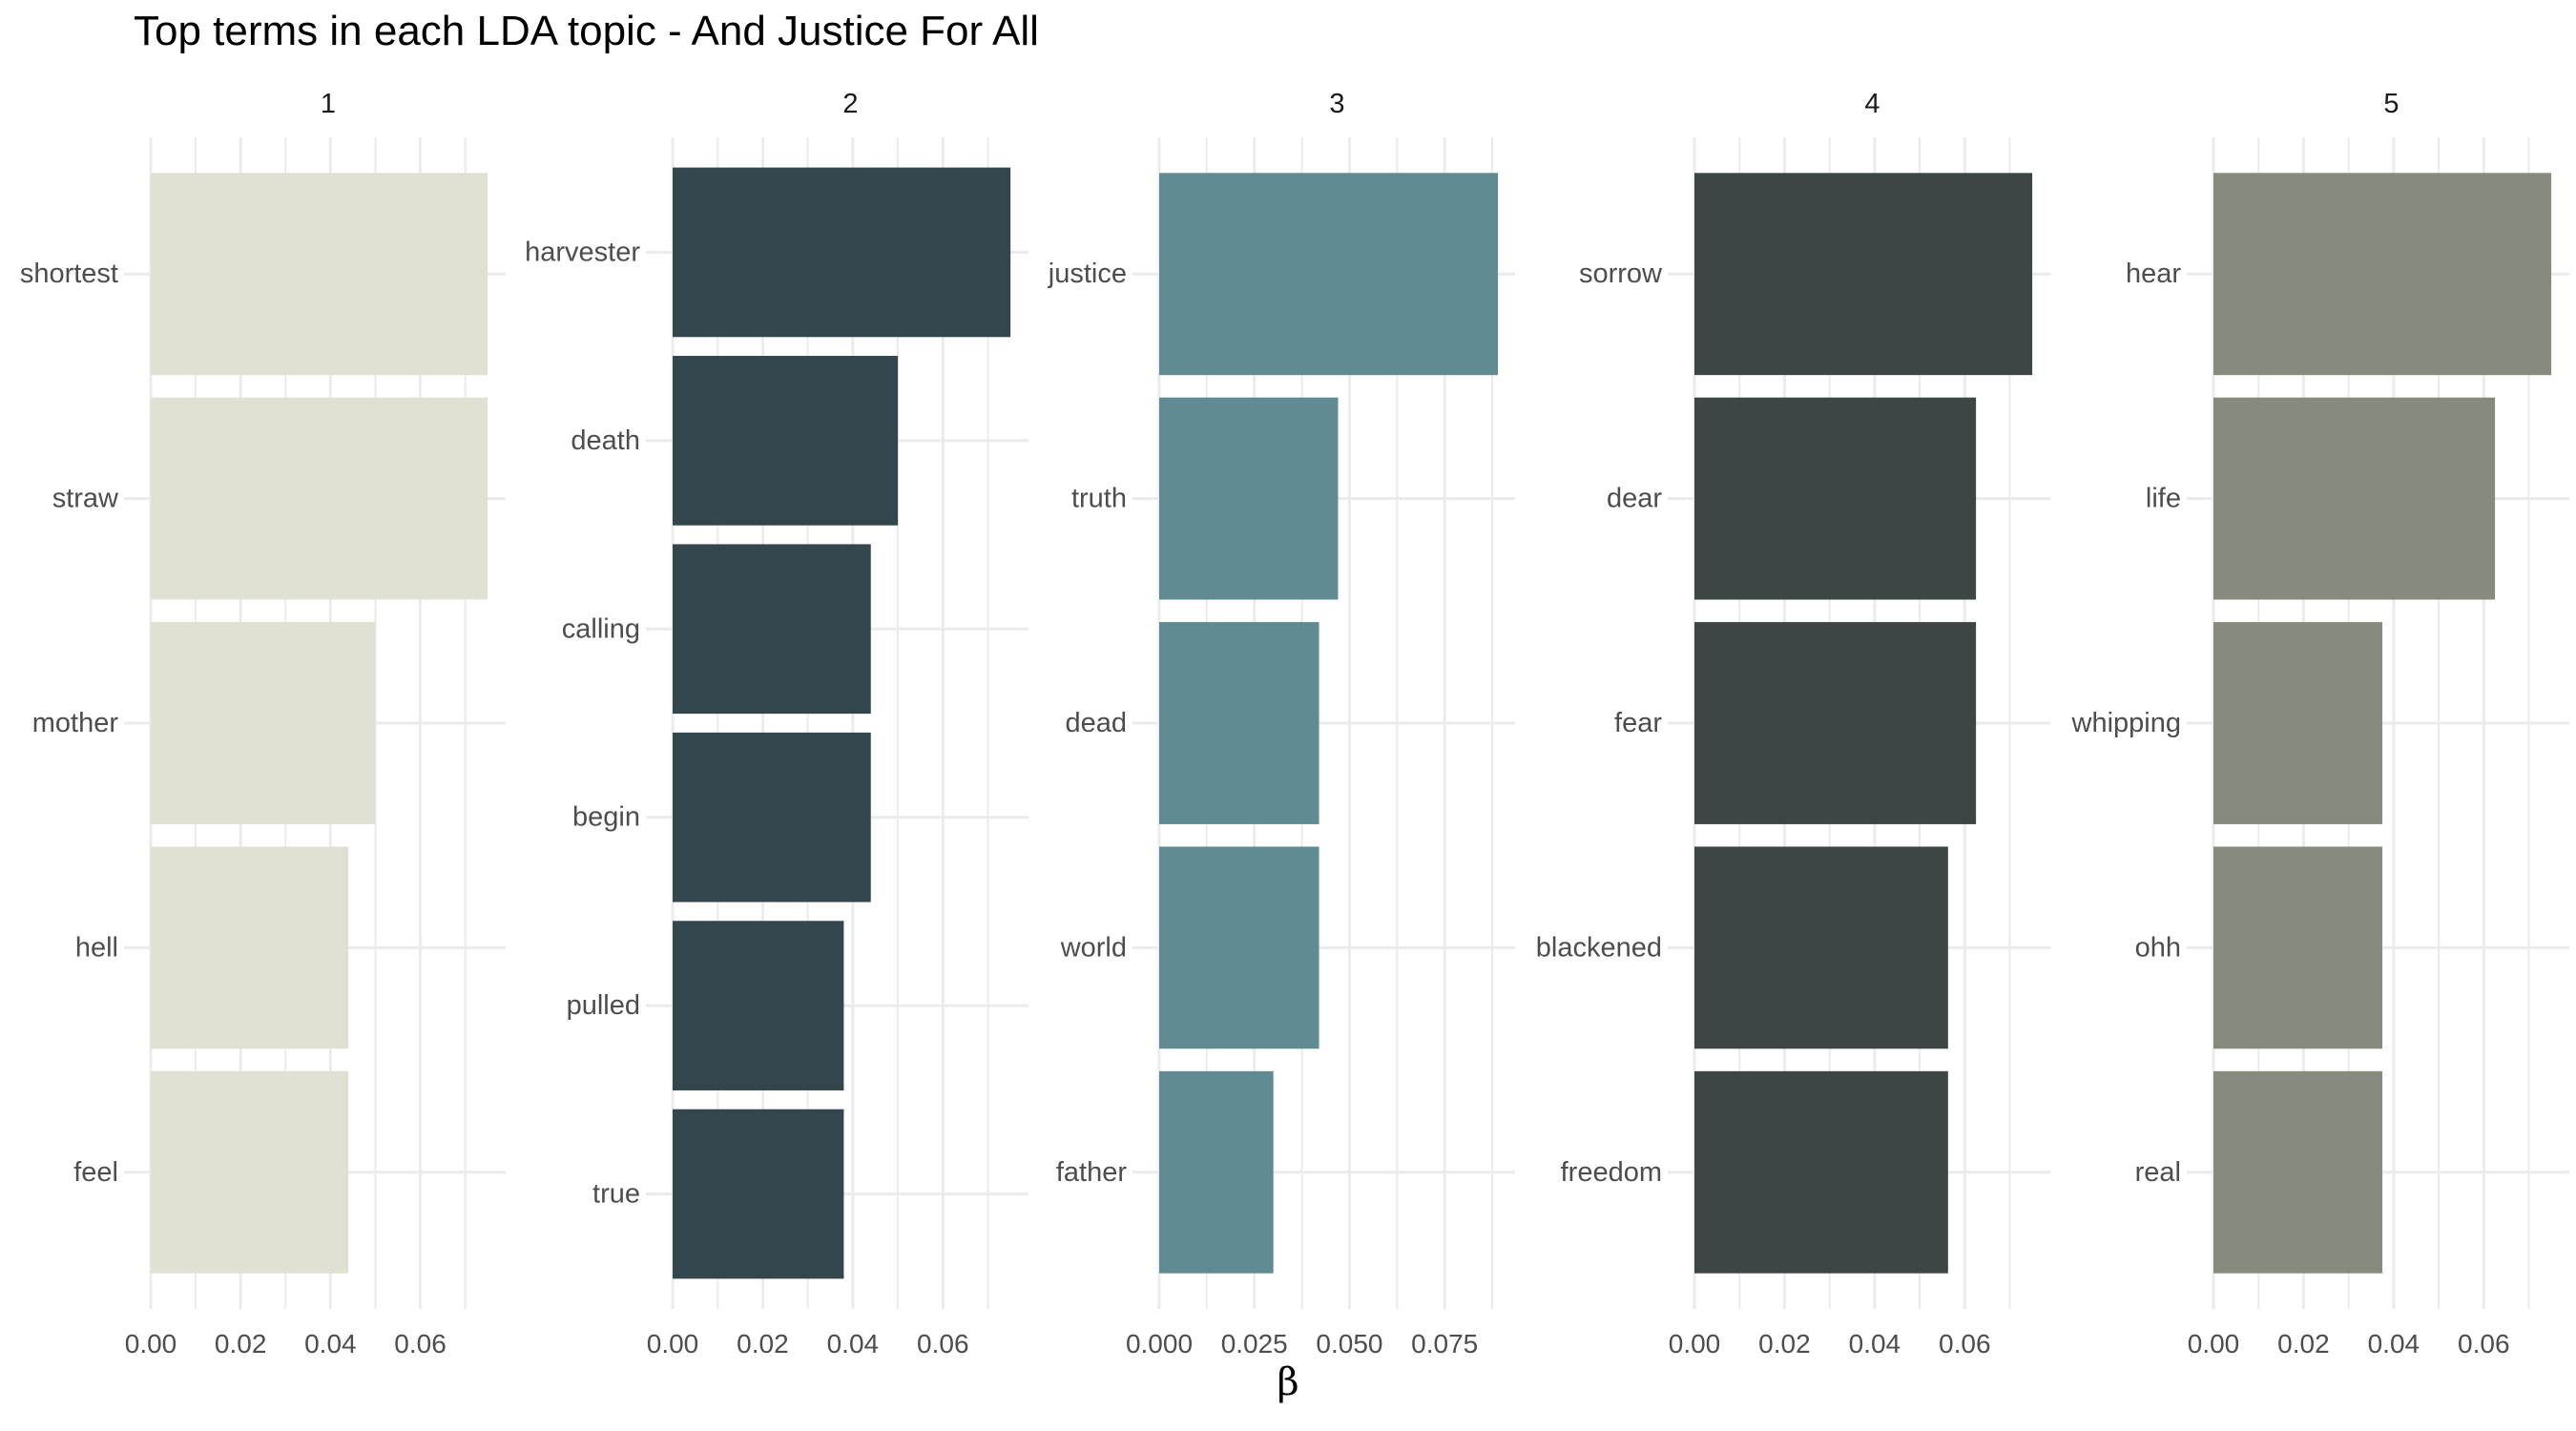 The height and width of the screenshot is (1431, 2576). I want to click on bar-justice, so click(1329, 274).